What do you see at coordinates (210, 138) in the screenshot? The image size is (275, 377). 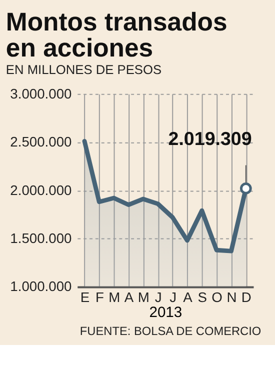 I see `annotation: 2.019.309` at bounding box center [210, 138].